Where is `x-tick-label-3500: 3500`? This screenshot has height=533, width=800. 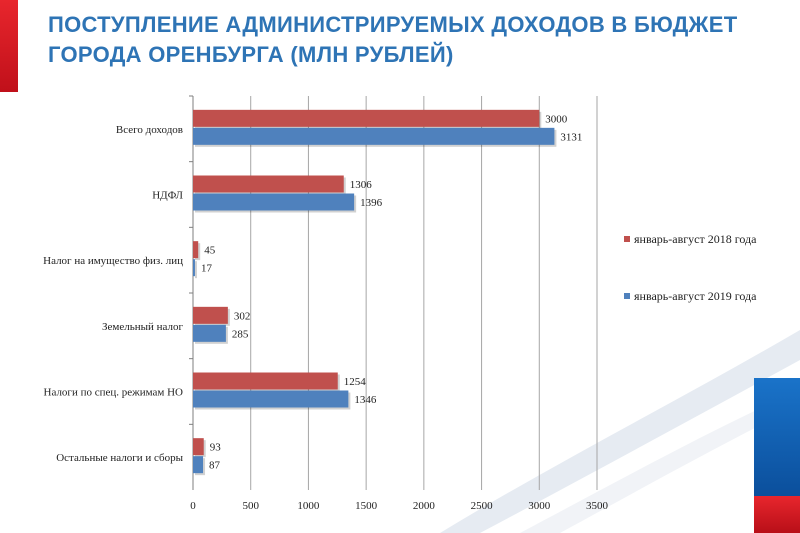
x-tick-label-3500: 3500 is located at coordinates (597, 506).